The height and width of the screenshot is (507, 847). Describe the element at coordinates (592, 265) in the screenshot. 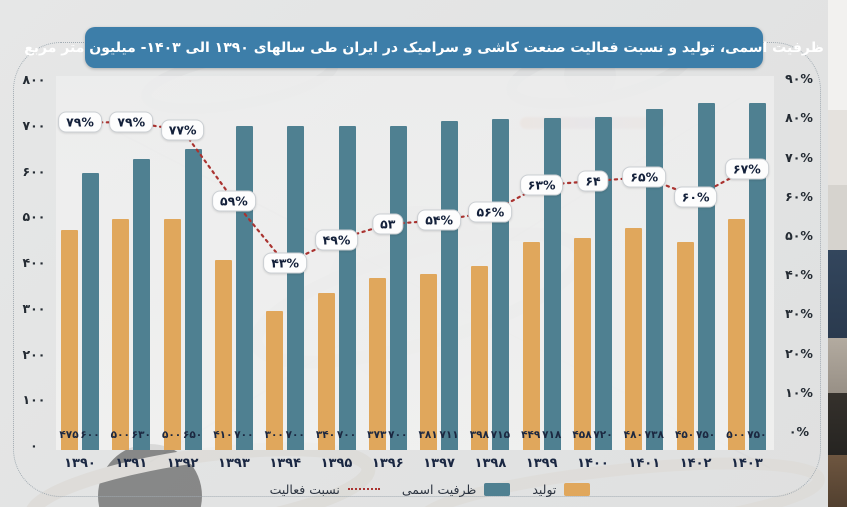

I see `bar-group-1400: ۴۵۸ ۷۲۰` at that location.